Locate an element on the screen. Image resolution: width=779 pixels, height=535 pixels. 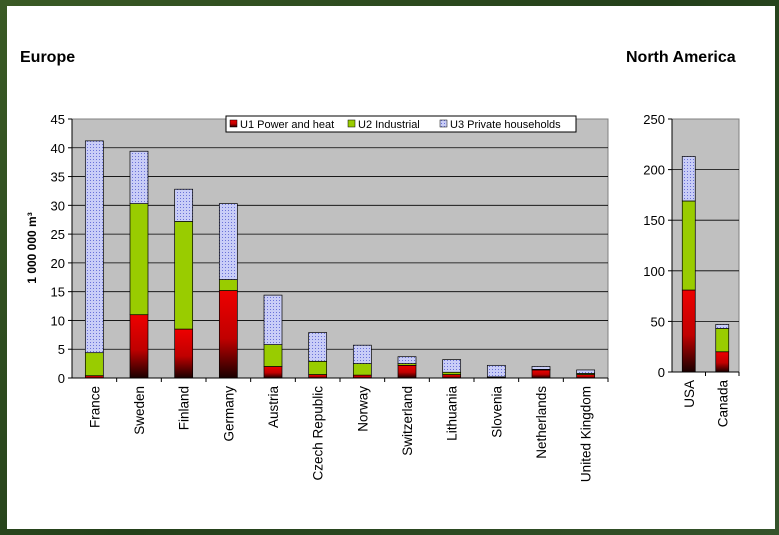
x-category-label: Austria is located at coordinates (273, 407).